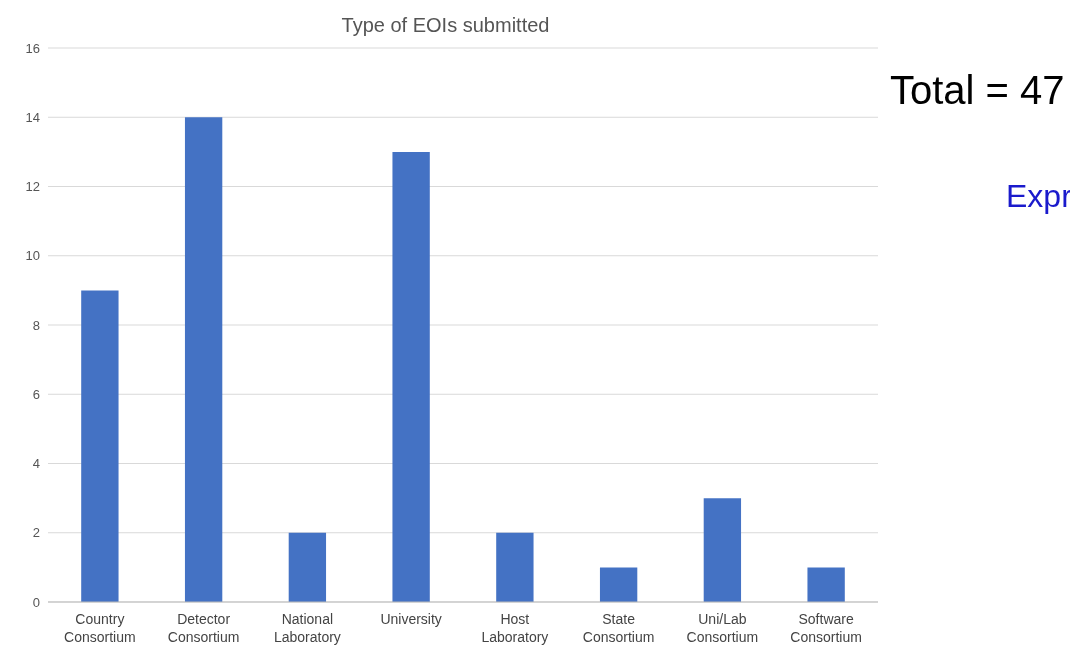 Image resolution: width=1078 pixels, height=662 pixels. What do you see at coordinates (203, 628) in the screenshot?
I see `x-tick-label: Detector Consortium` at bounding box center [203, 628].